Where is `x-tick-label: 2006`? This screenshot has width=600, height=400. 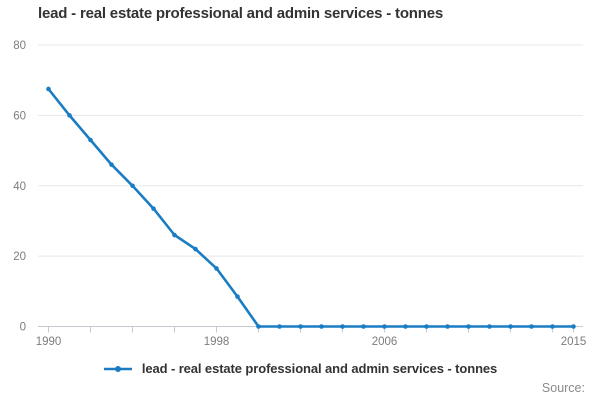 x-tick-label: 2006 is located at coordinates (385, 342).